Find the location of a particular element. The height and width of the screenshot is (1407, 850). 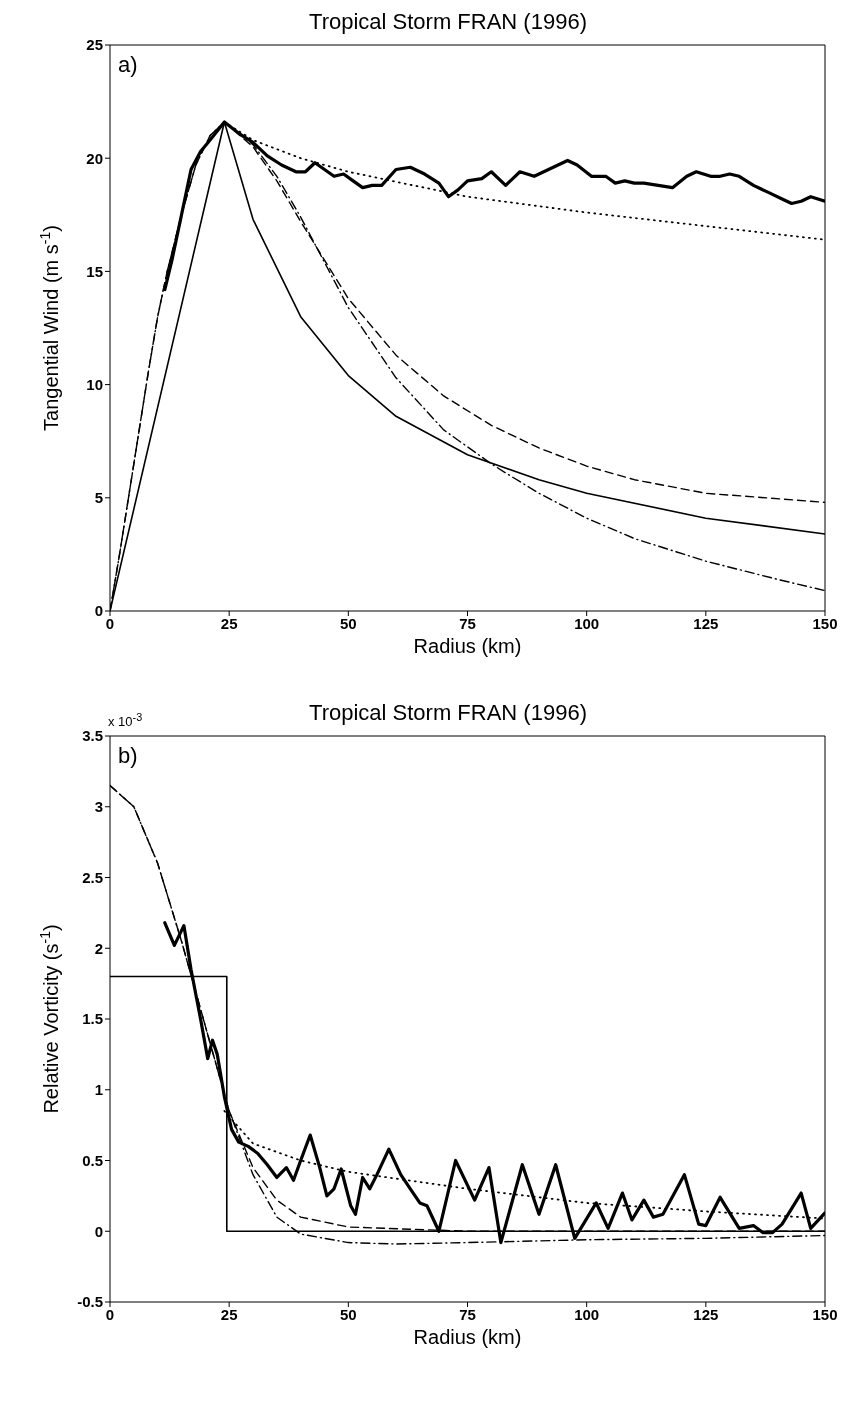

annotation: b) is located at coordinates (128, 756).